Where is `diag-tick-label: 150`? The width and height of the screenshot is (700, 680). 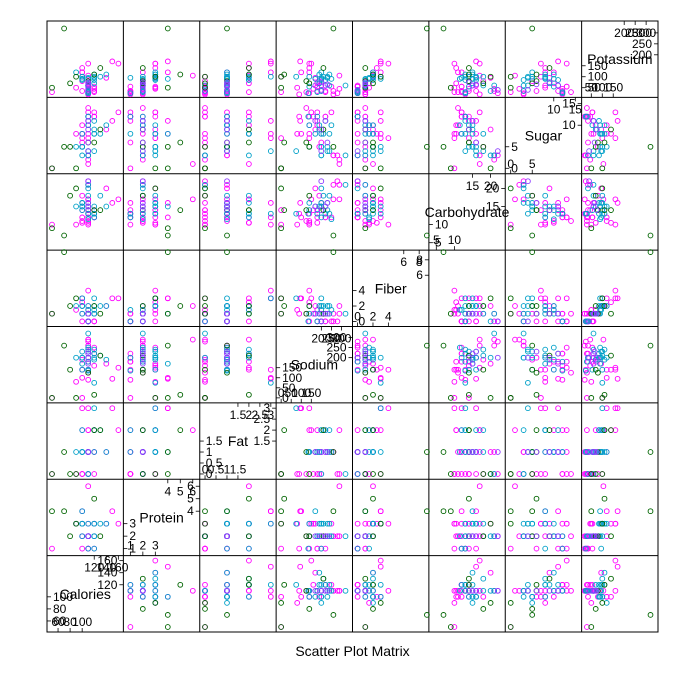
diag-tick-label: 150 is located at coordinates (598, 66).